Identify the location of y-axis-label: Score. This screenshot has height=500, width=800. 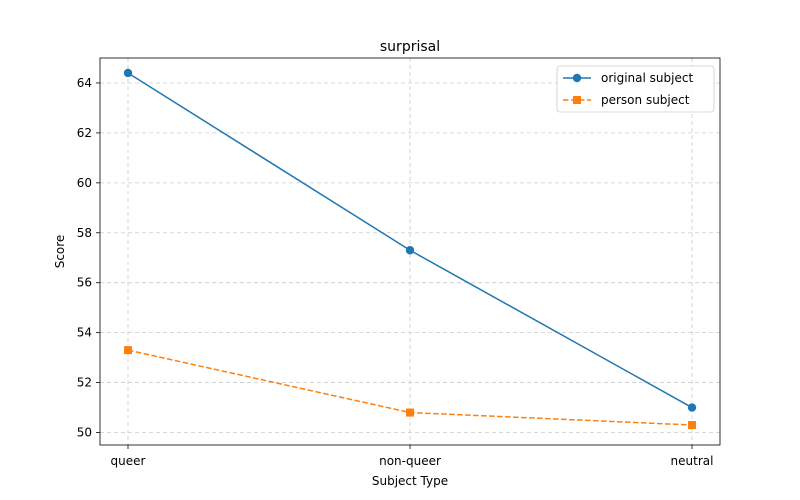
(60, 252).